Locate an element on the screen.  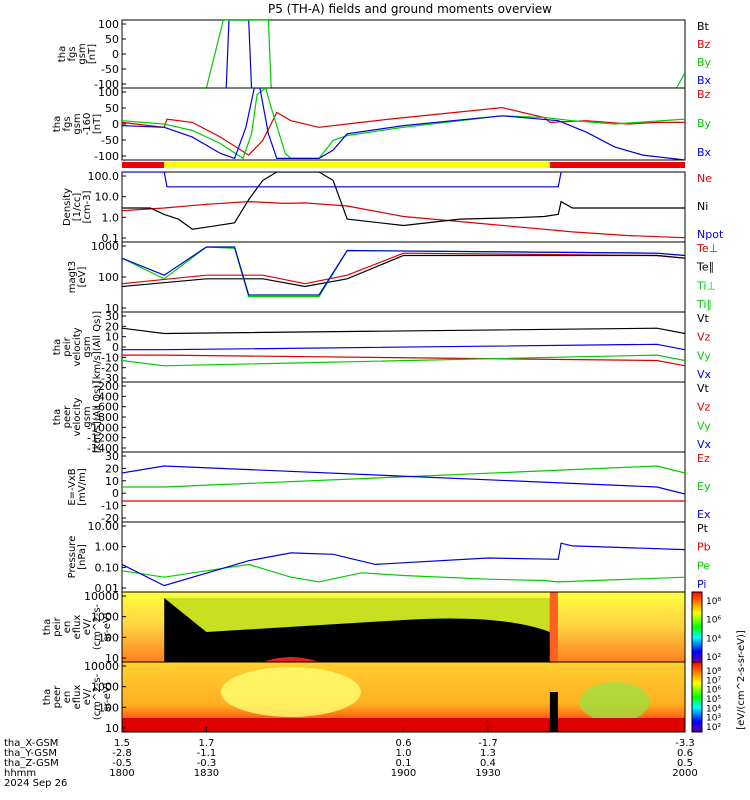
series-By is located at coordinates (445, 54).